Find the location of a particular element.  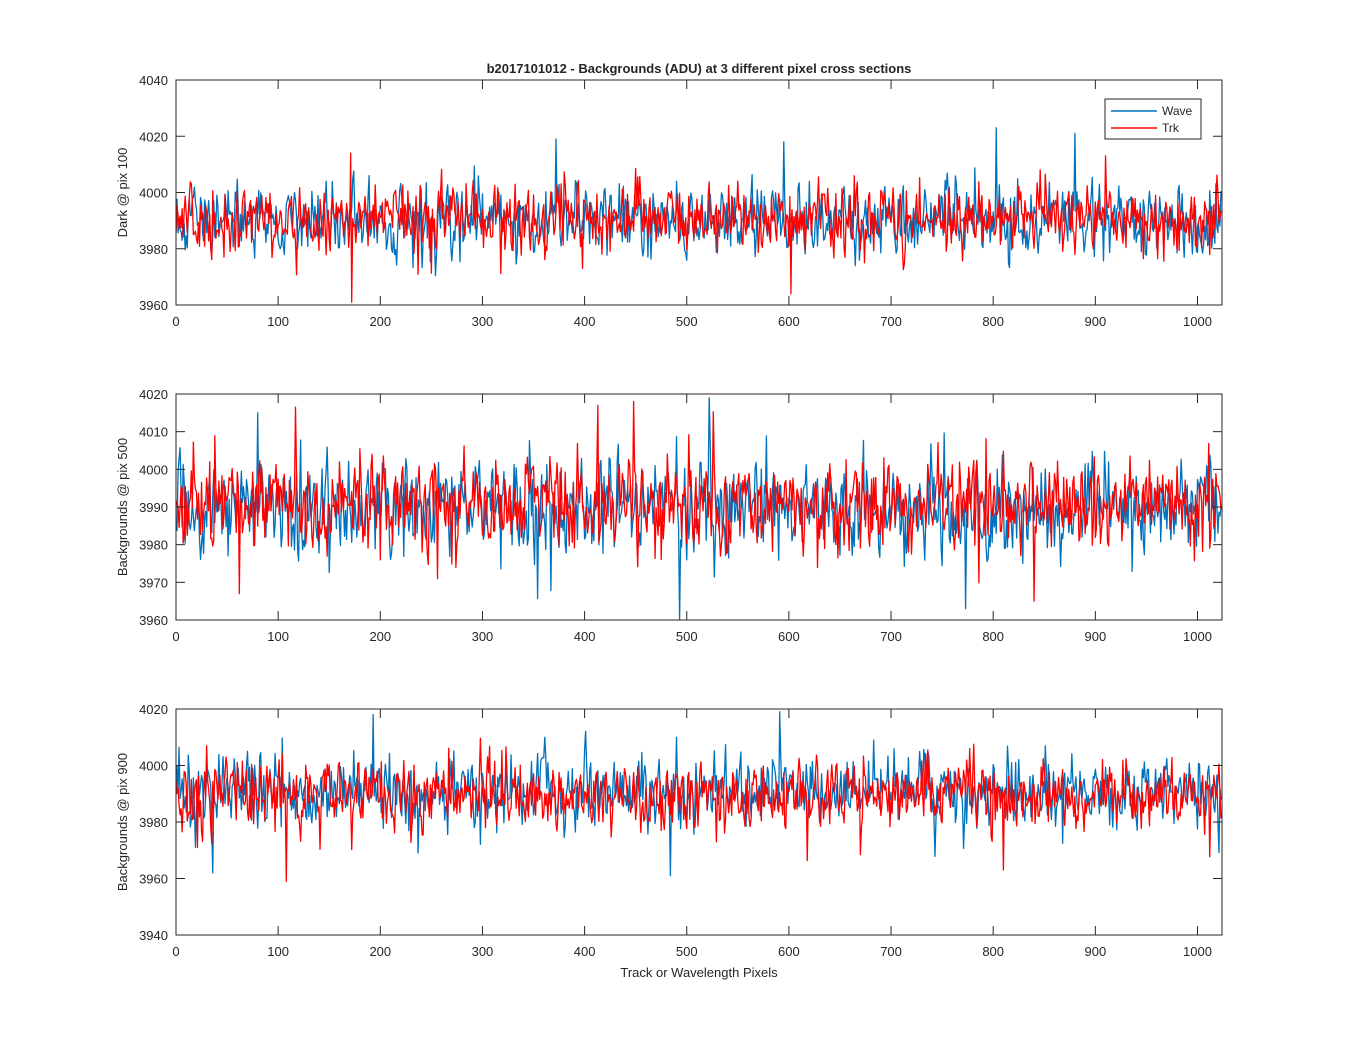

legend-box is located at coordinates (1153, 119).